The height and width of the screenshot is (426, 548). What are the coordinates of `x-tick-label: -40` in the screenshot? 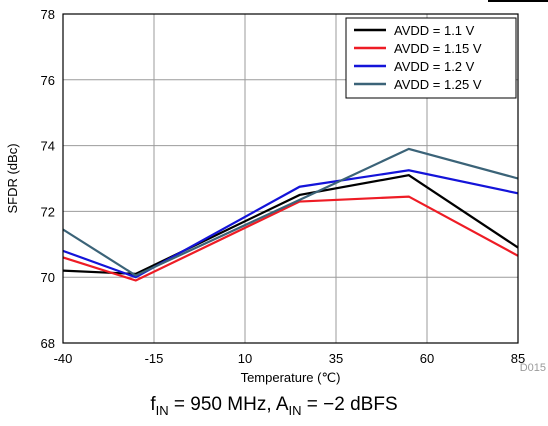 It's located at (63, 358).